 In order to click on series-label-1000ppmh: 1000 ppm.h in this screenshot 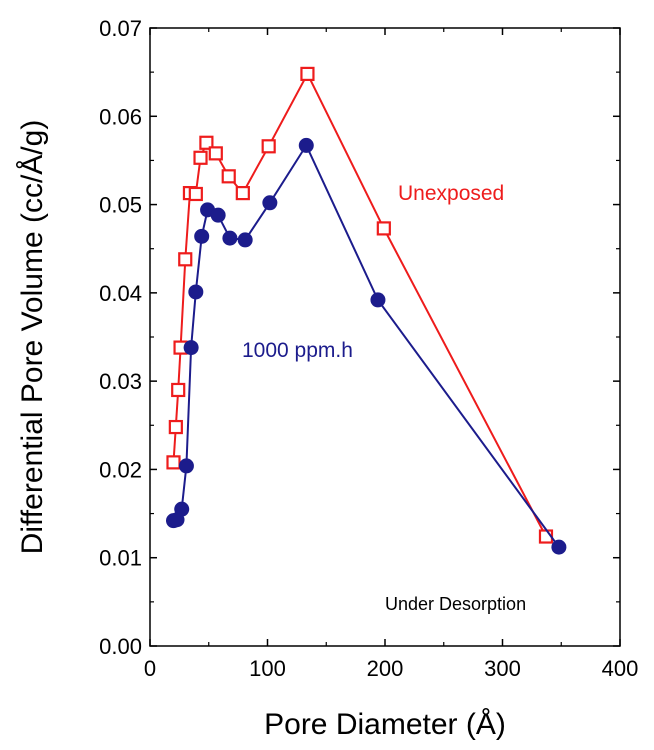, I will do `click(297, 350)`.